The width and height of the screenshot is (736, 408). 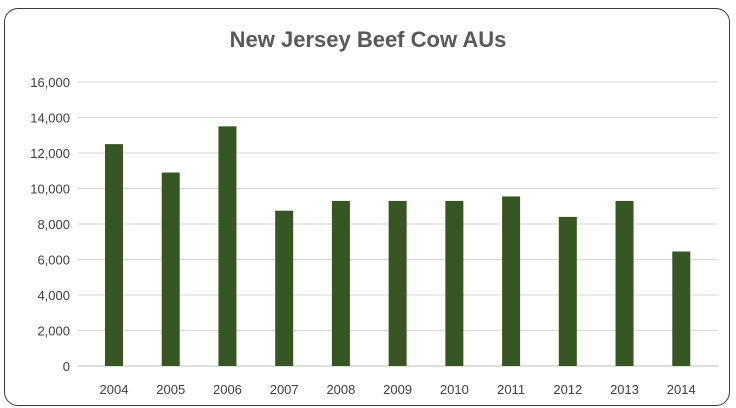 I want to click on bar-2004, so click(x=114, y=255).